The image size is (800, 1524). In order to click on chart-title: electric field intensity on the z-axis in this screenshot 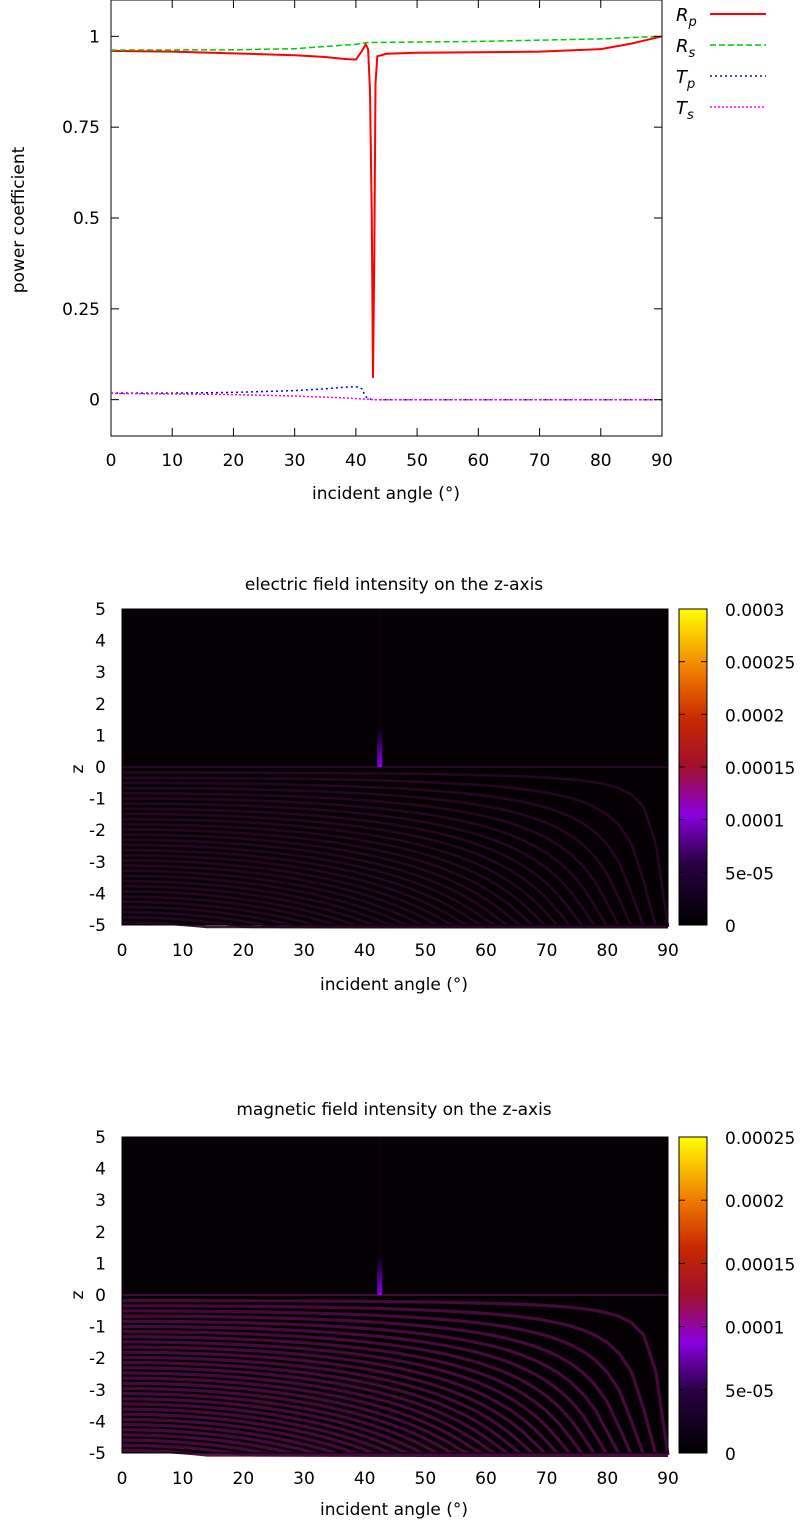, I will do `click(394, 585)`.